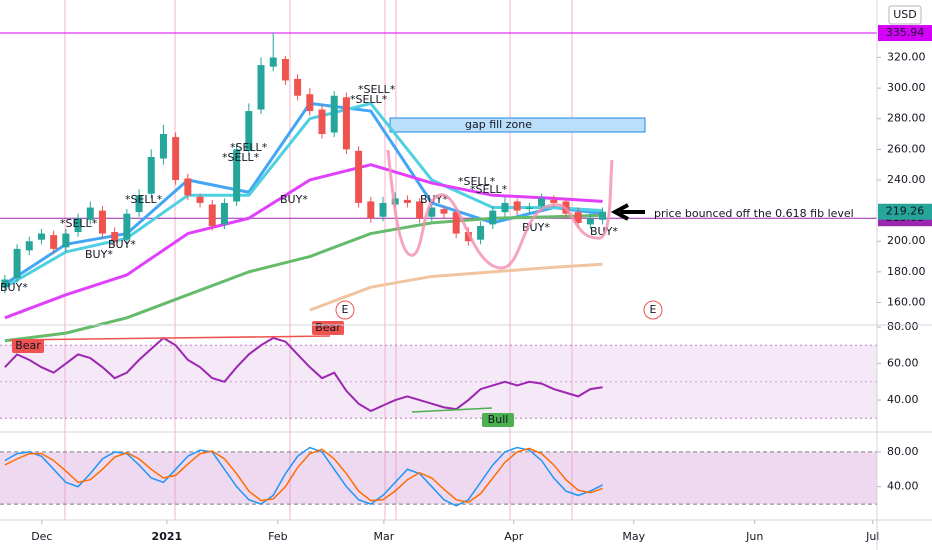 The height and width of the screenshot is (550, 932). What do you see at coordinates (627, 212) in the screenshot?
I see `arrow` at bounding box center [627, 212].